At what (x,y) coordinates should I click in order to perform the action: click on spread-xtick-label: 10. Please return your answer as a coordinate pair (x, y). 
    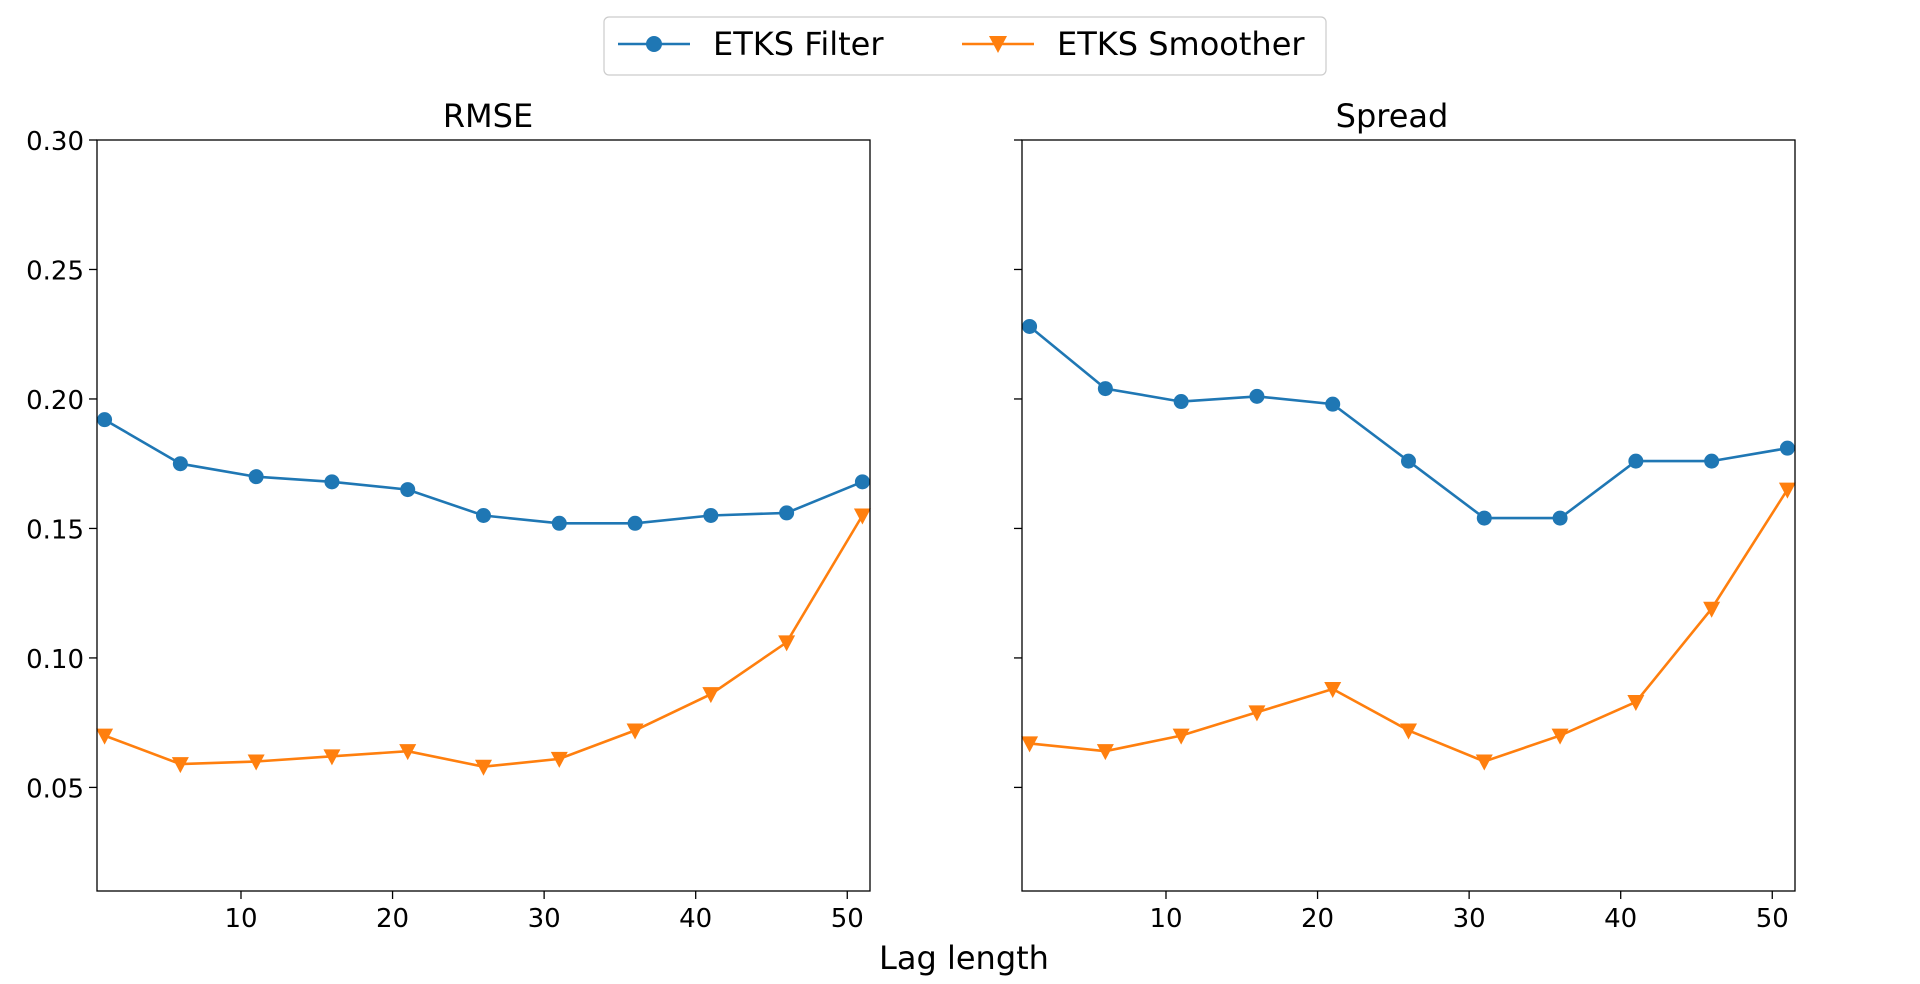
    Looking at the image, I should click on (1165, 919).